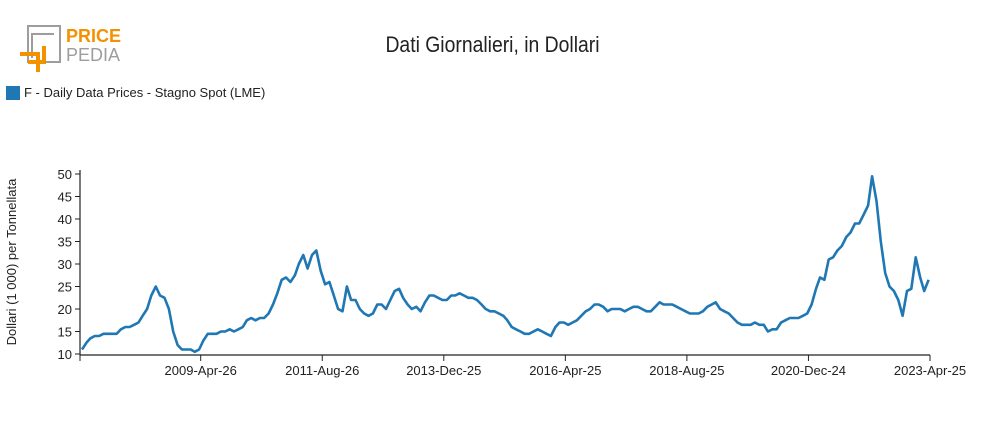 This screenshot has width=985, height=430. Describe the element at coordinates (443, 370) in the screenshot. I see `x-tick-label: 2013-Dec-25` at that location.